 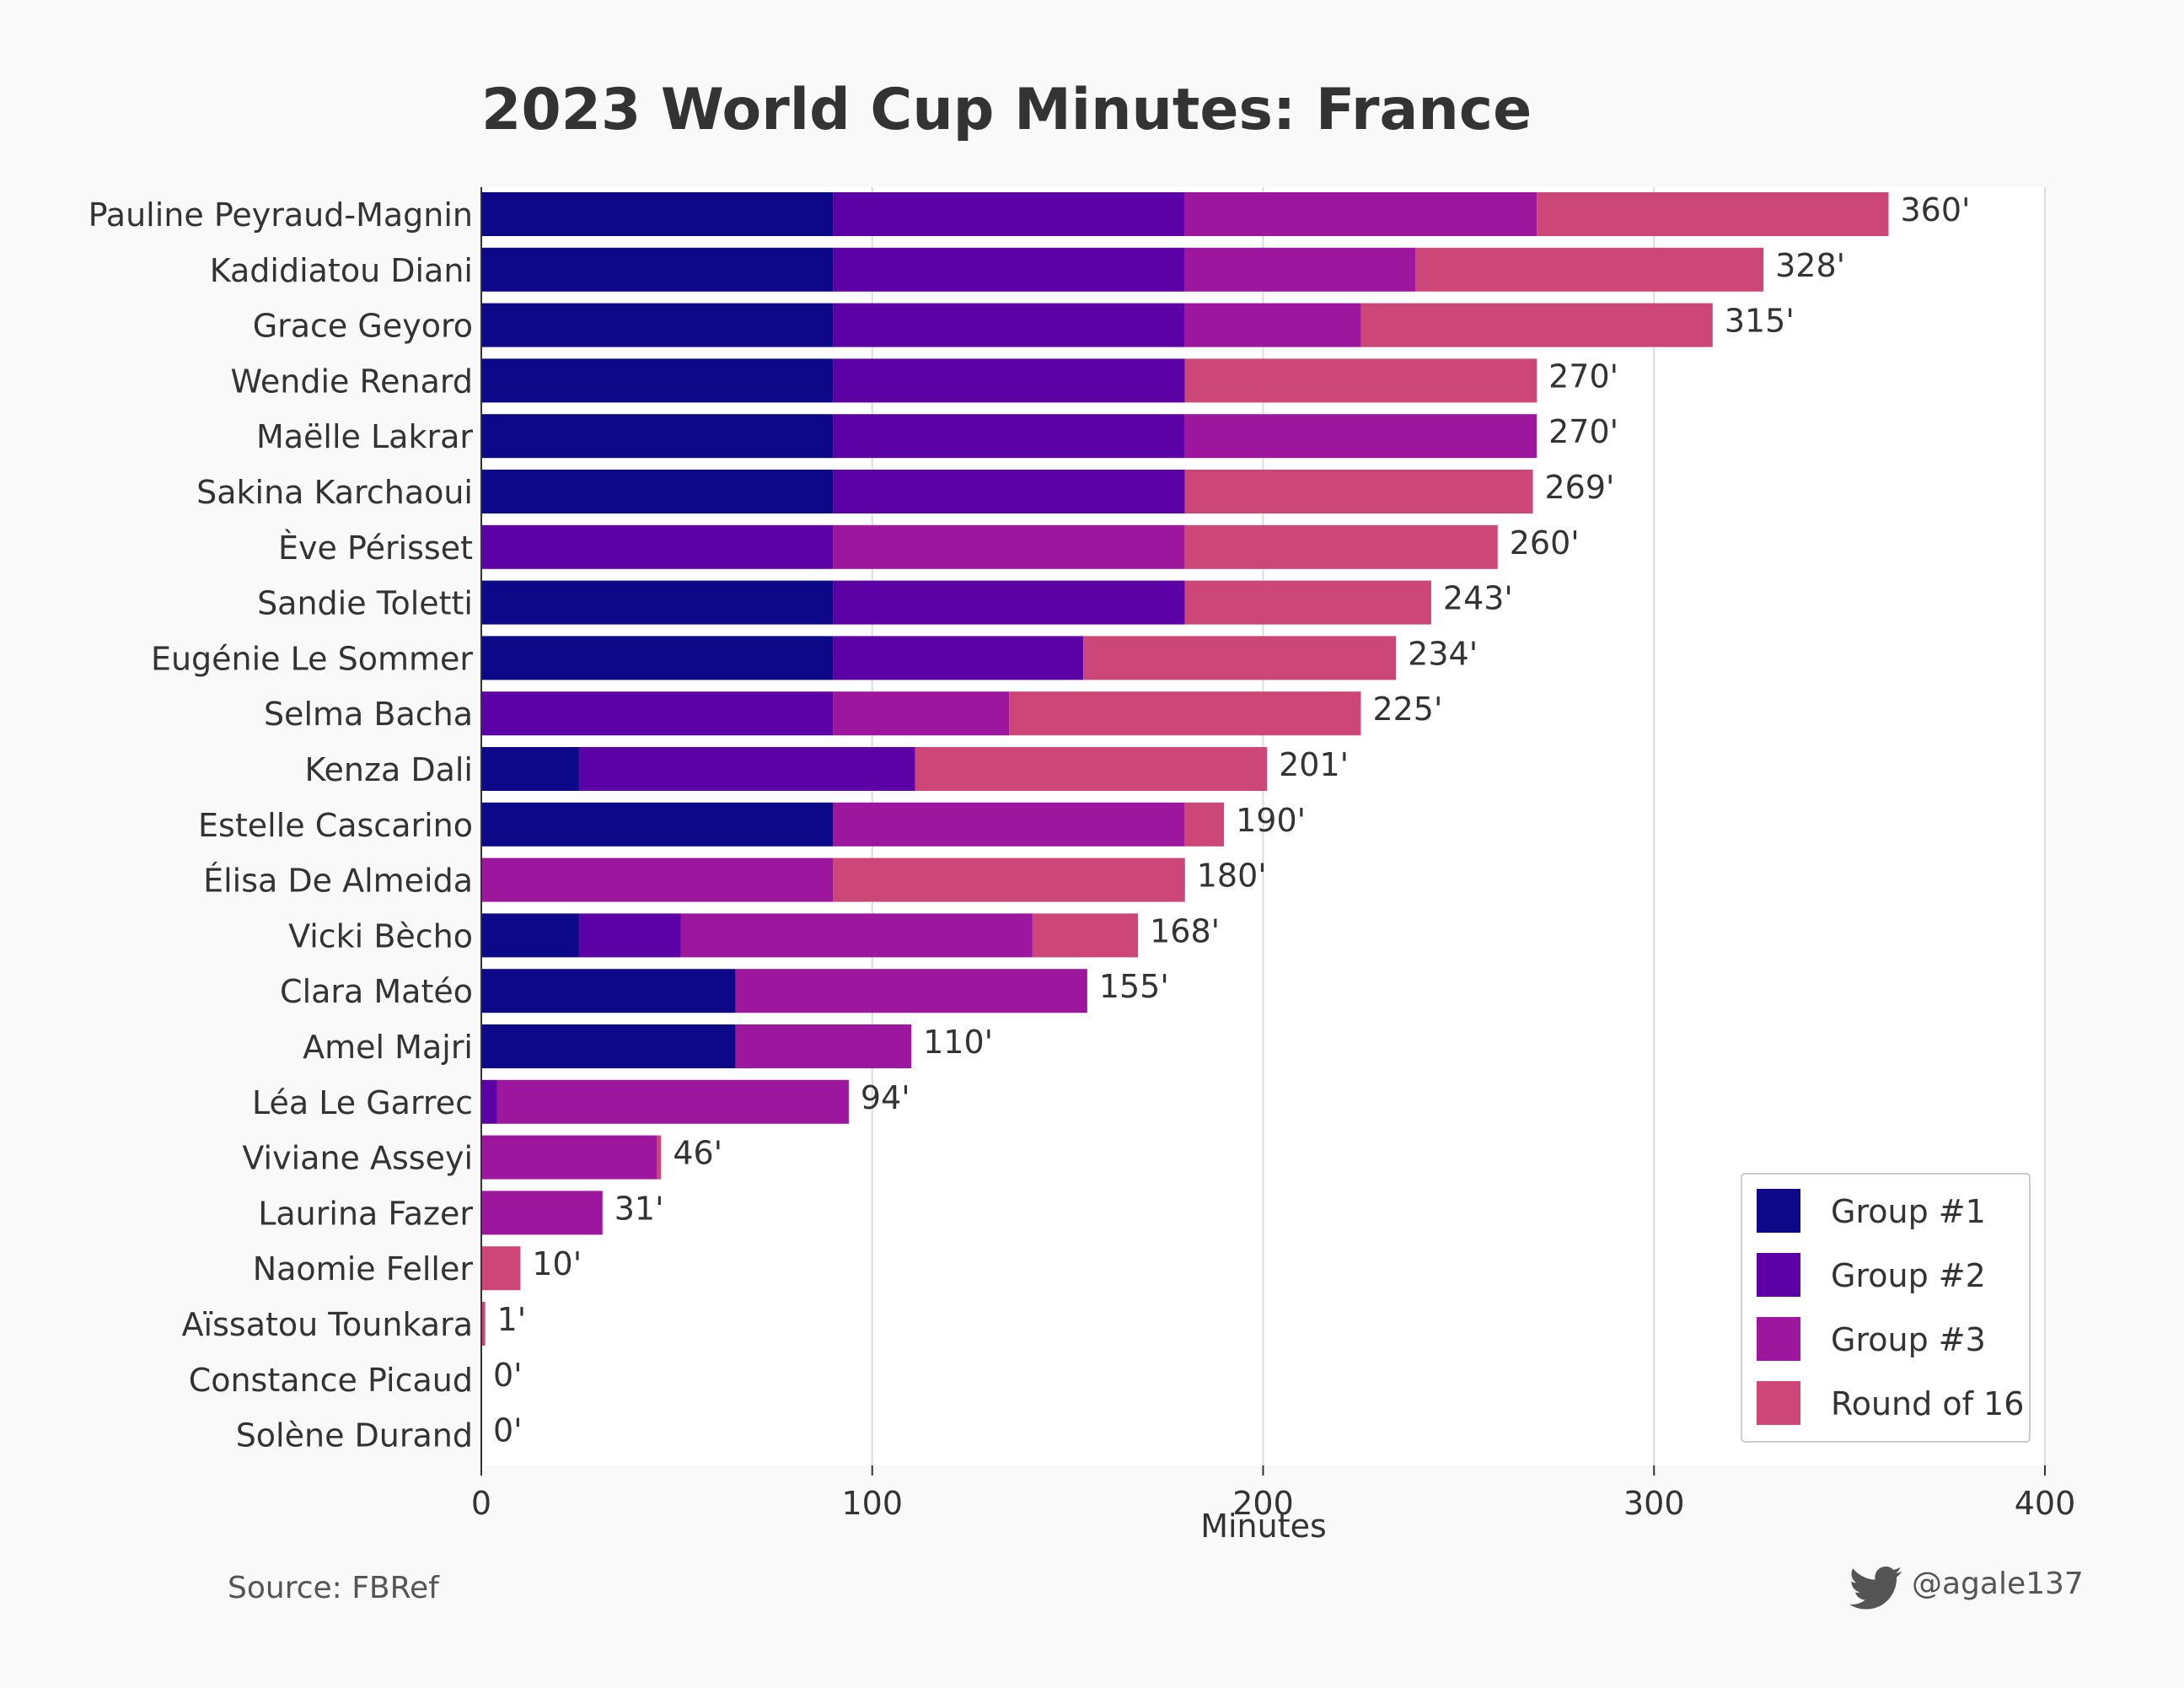 I want to click on chart-title: 2023 World Cup Minutes: France, so click(x=1006, y=110).